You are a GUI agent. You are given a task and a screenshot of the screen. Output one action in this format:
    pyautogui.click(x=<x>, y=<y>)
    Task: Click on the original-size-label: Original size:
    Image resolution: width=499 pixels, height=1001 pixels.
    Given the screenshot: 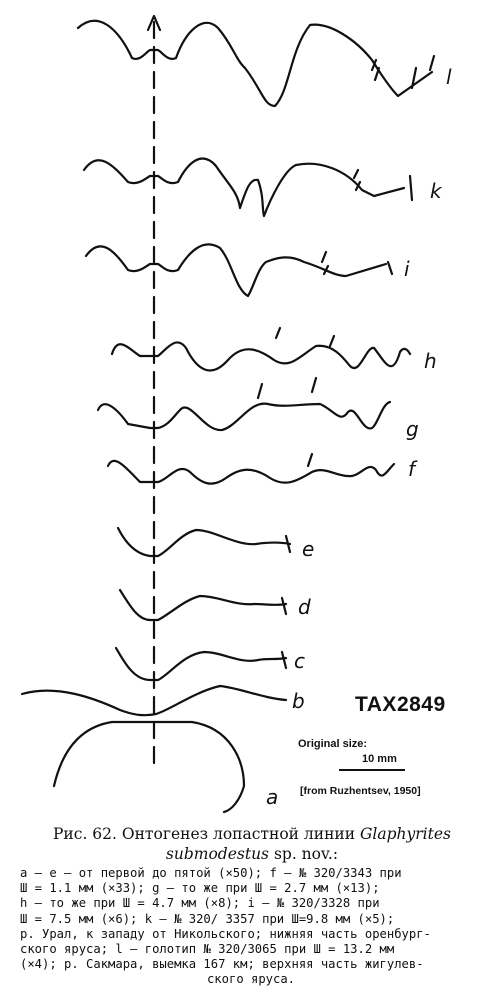 What is the action you would take?
    pyautogui.click(x=333, y=744)
    